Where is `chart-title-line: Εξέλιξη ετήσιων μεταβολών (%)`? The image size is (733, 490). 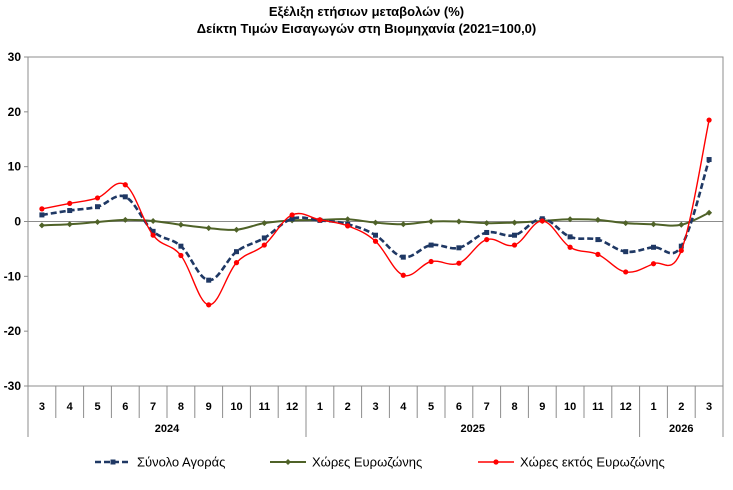
chart-title-line: Εξέλιξη ετήσιων μεταβολών (%) is located at coordinates (366, 11).